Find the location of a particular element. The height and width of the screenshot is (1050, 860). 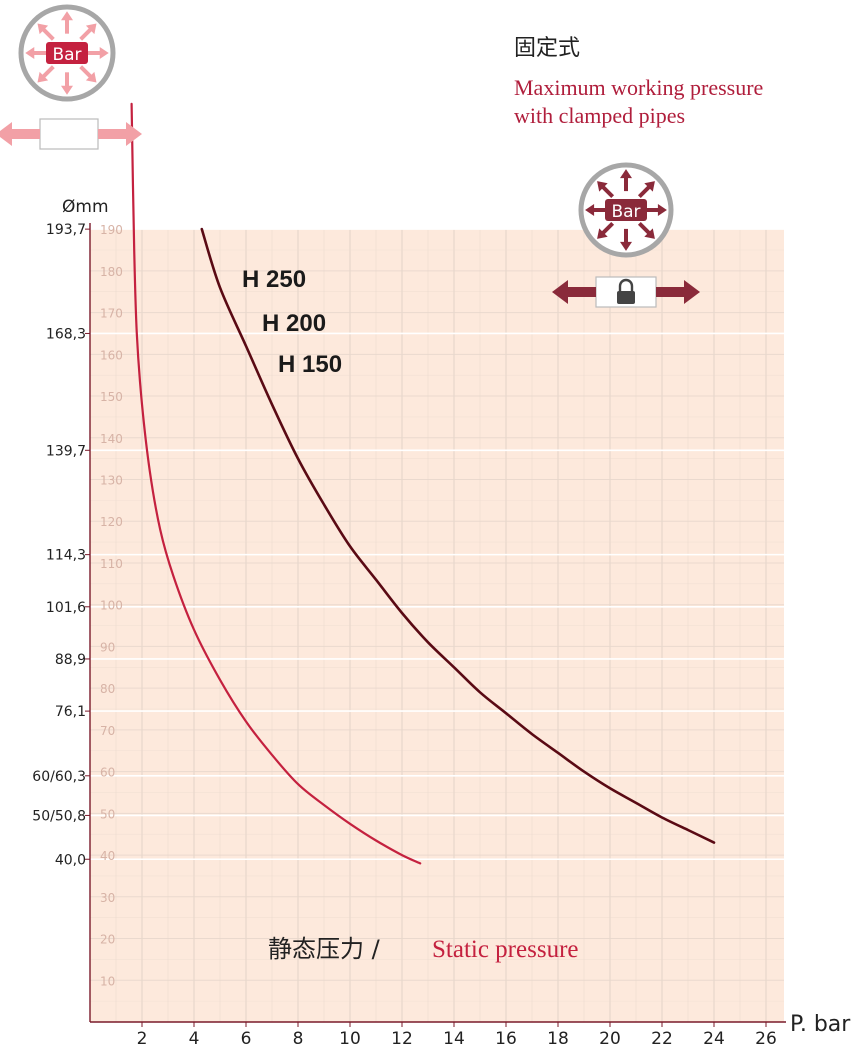

y-inner-tick-label: 160 is located at coordinates (111, 355).